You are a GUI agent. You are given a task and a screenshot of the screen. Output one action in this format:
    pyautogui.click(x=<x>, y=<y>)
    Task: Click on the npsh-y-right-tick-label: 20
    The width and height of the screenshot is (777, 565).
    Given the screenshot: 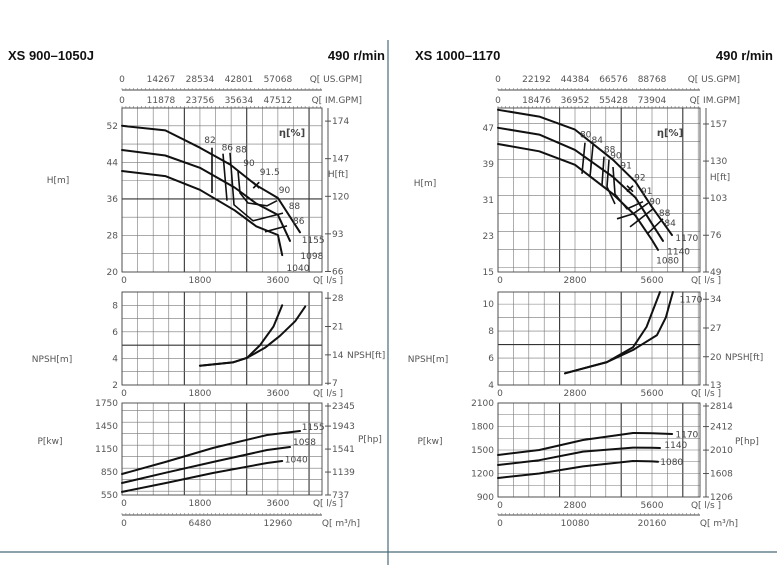 What is the action you would take?
    pyautogui.click(x=716, y=358)
    